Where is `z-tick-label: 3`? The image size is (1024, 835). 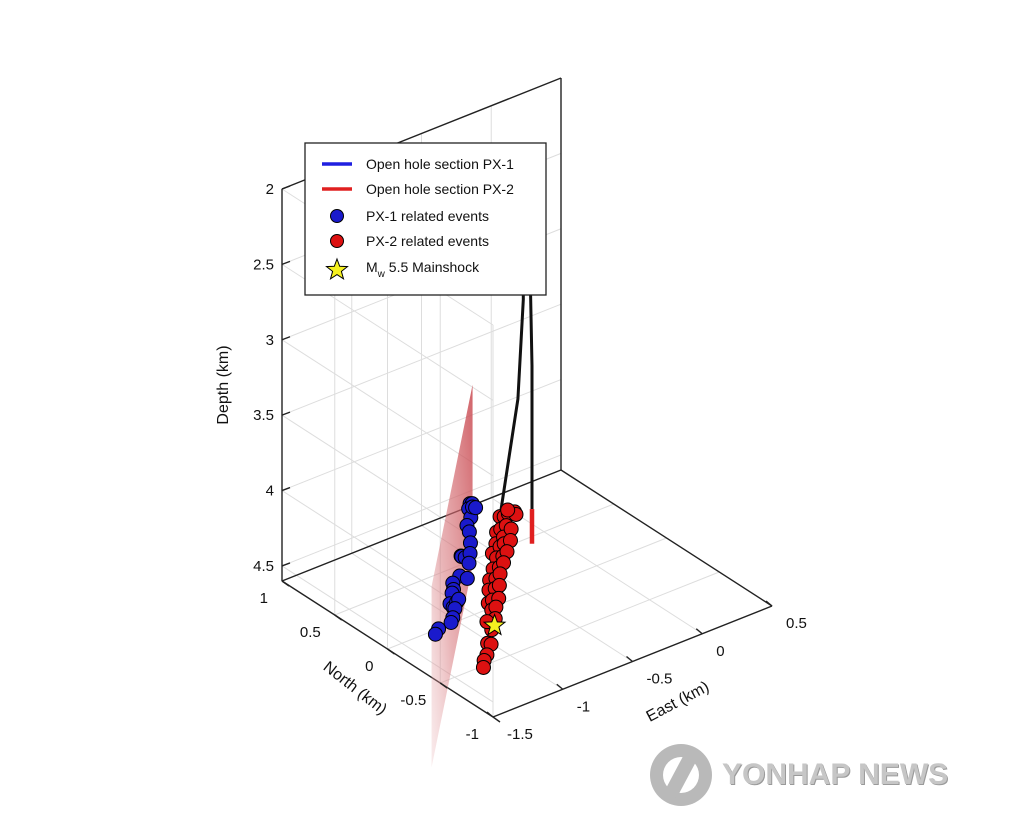
z-tick-label: 3 is located at coordinates (270, 340).